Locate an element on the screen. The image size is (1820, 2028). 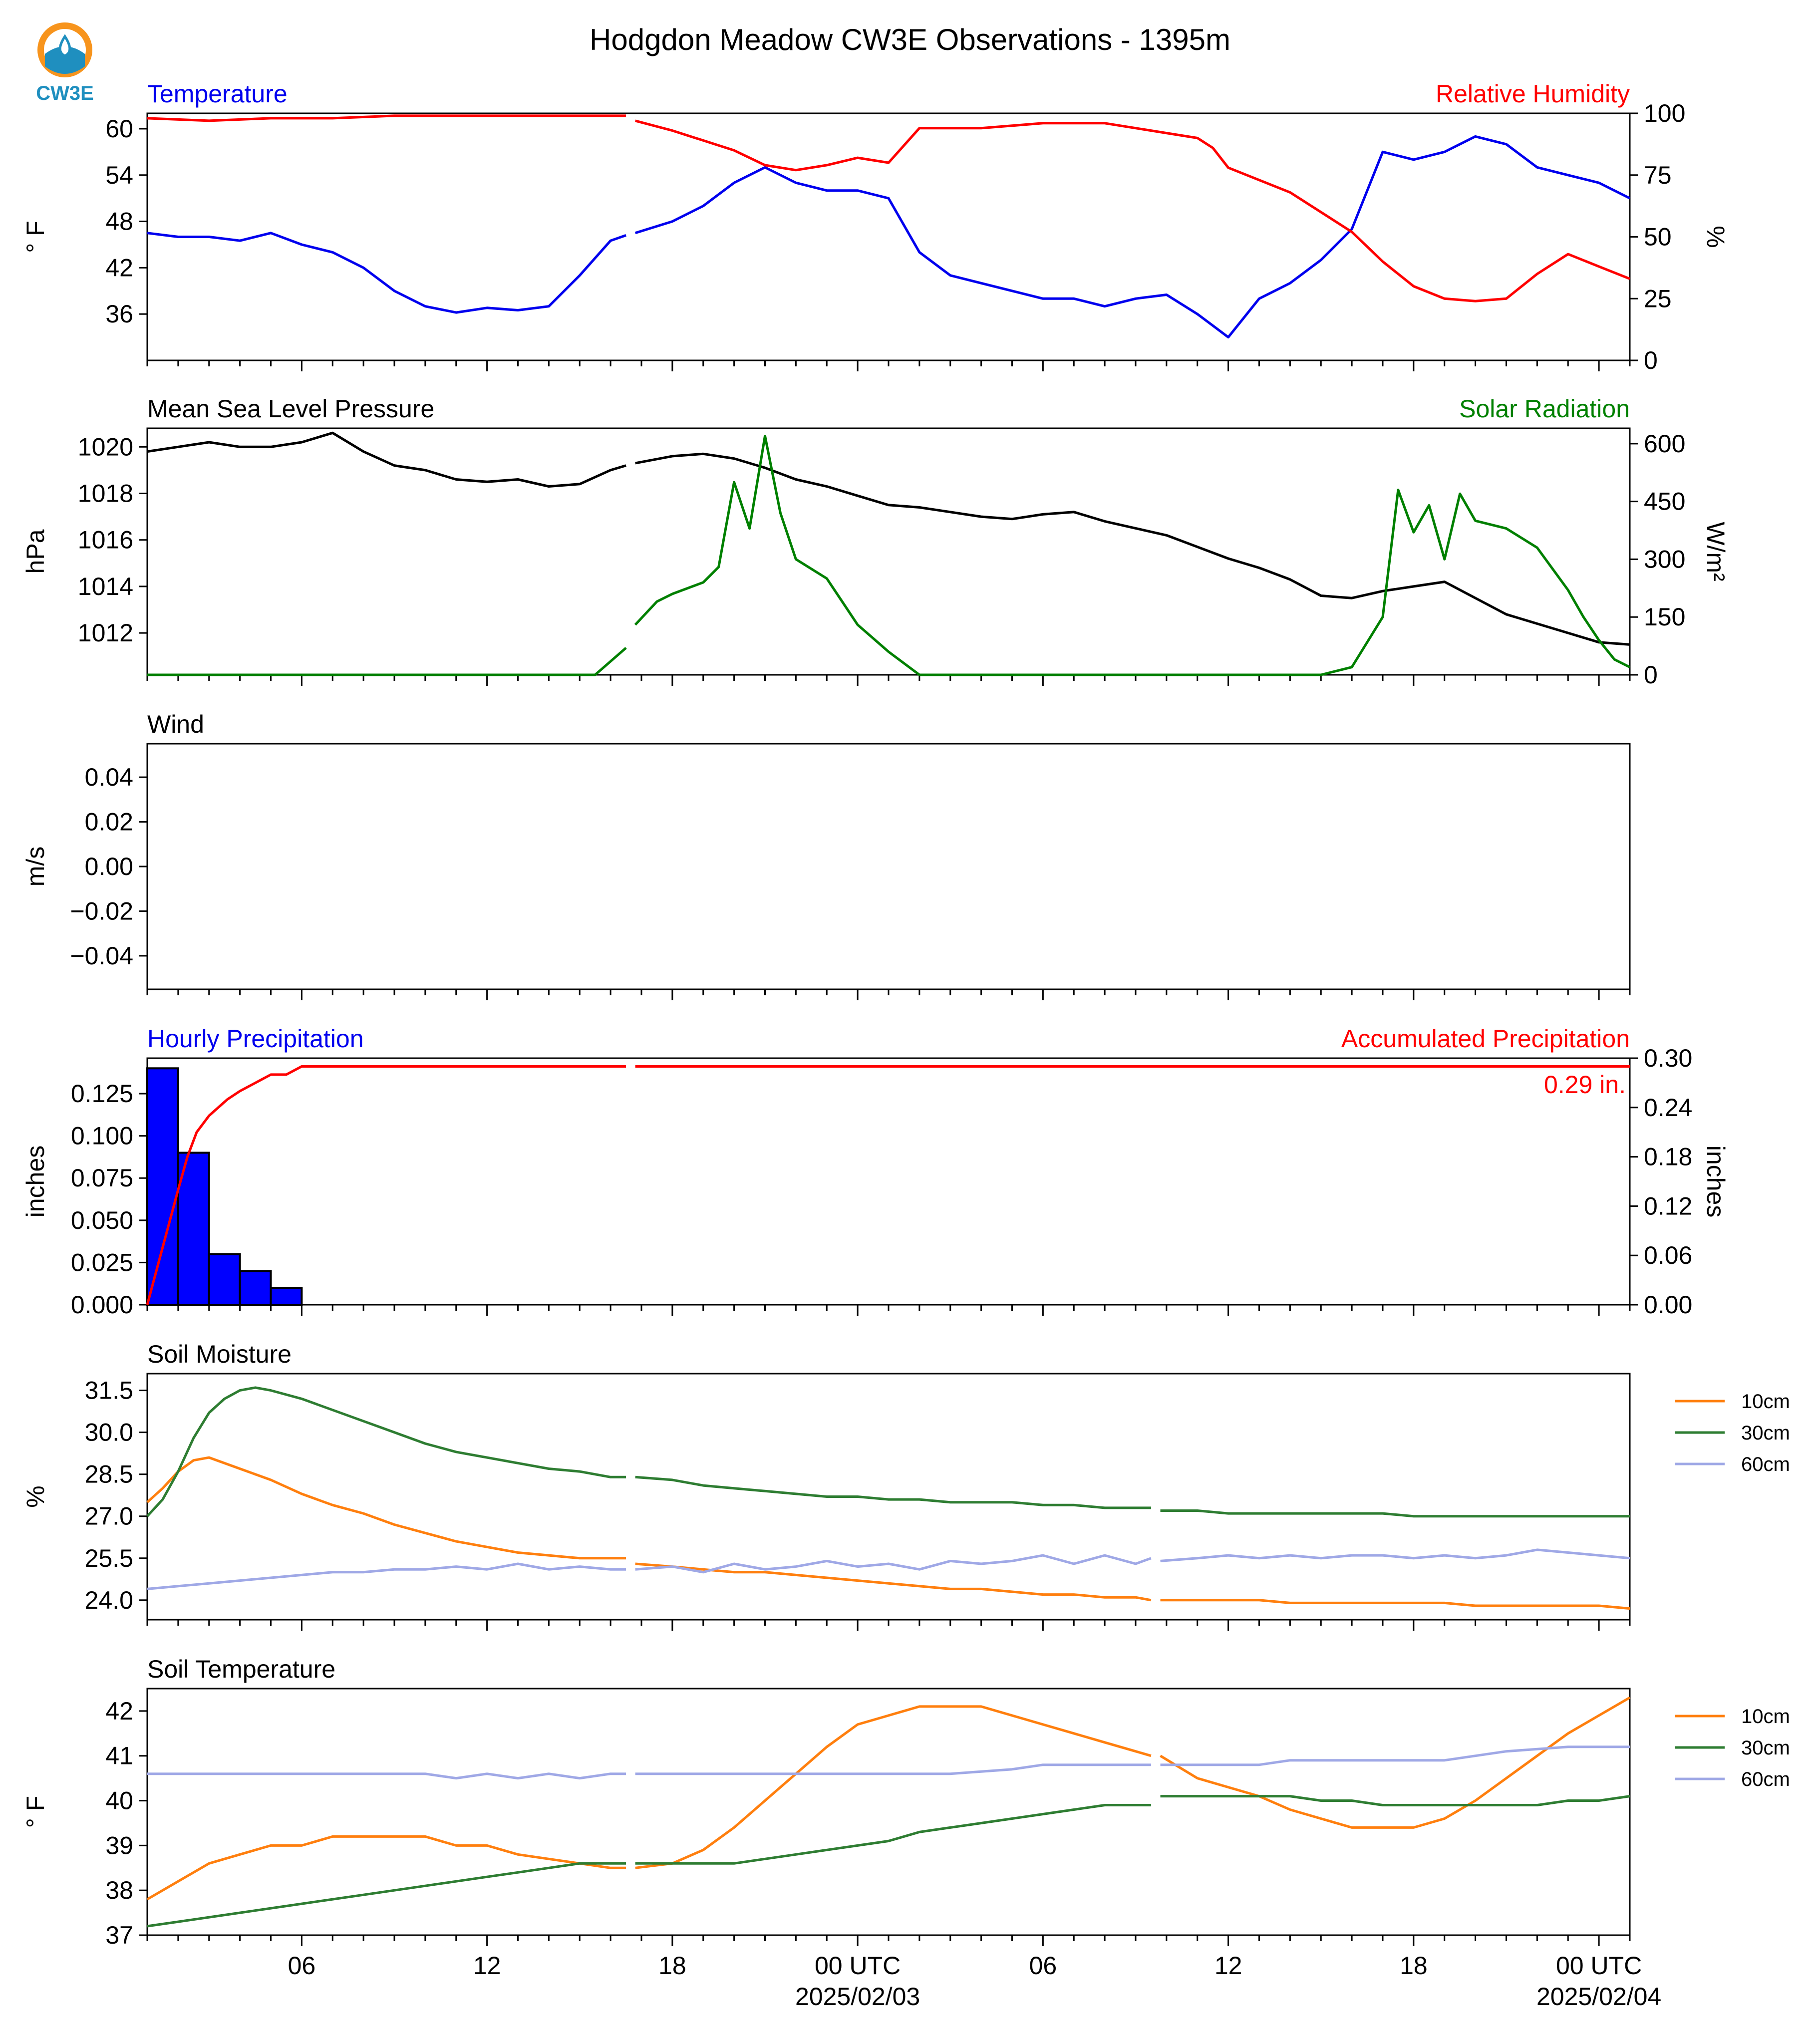
y-axis-label: ° F is located at coordinates (35, 237).